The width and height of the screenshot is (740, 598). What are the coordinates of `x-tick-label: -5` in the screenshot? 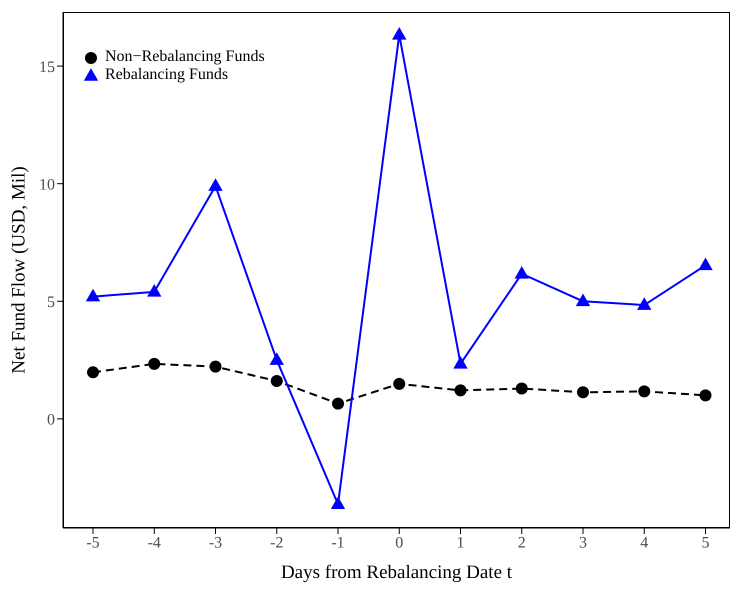 It's located at (93, 543).